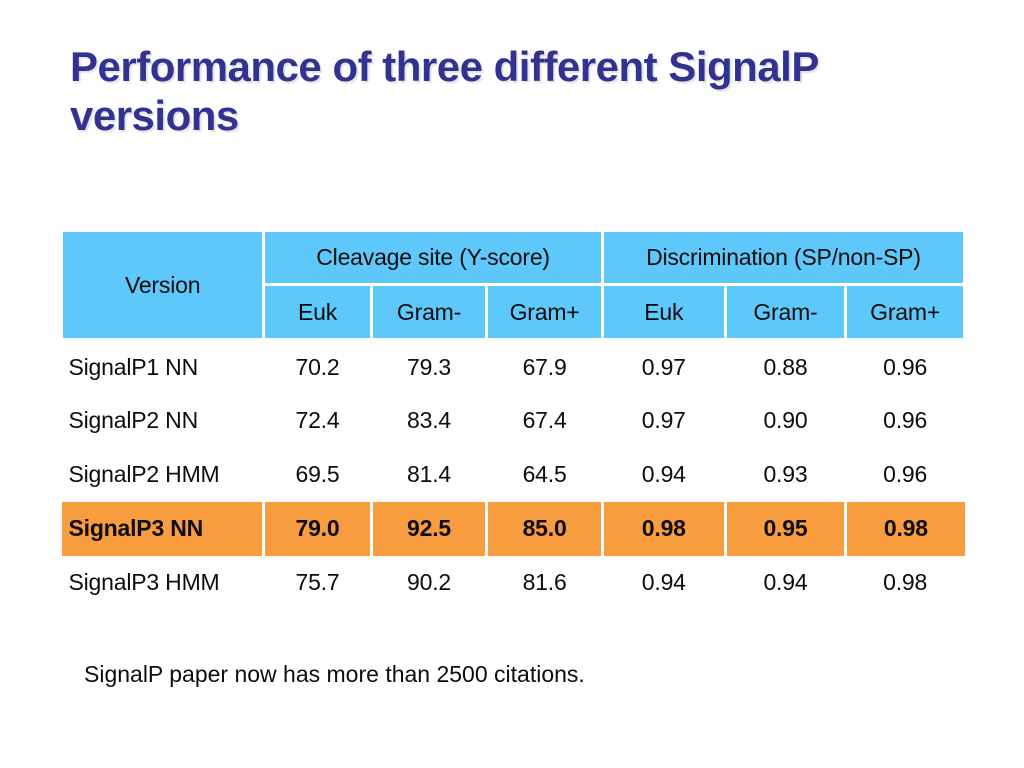 This screenshot has height=768, width=1024. What do you see at coordinates (429, 366) in the screenshot?
I see `value-cell: 79.3` at bounding box center [429, 366].